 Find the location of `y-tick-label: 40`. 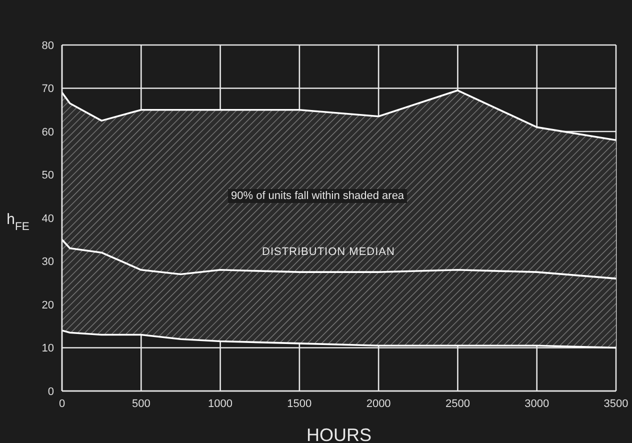

y-tick-label: 40 is located at coordinates (48, 218).